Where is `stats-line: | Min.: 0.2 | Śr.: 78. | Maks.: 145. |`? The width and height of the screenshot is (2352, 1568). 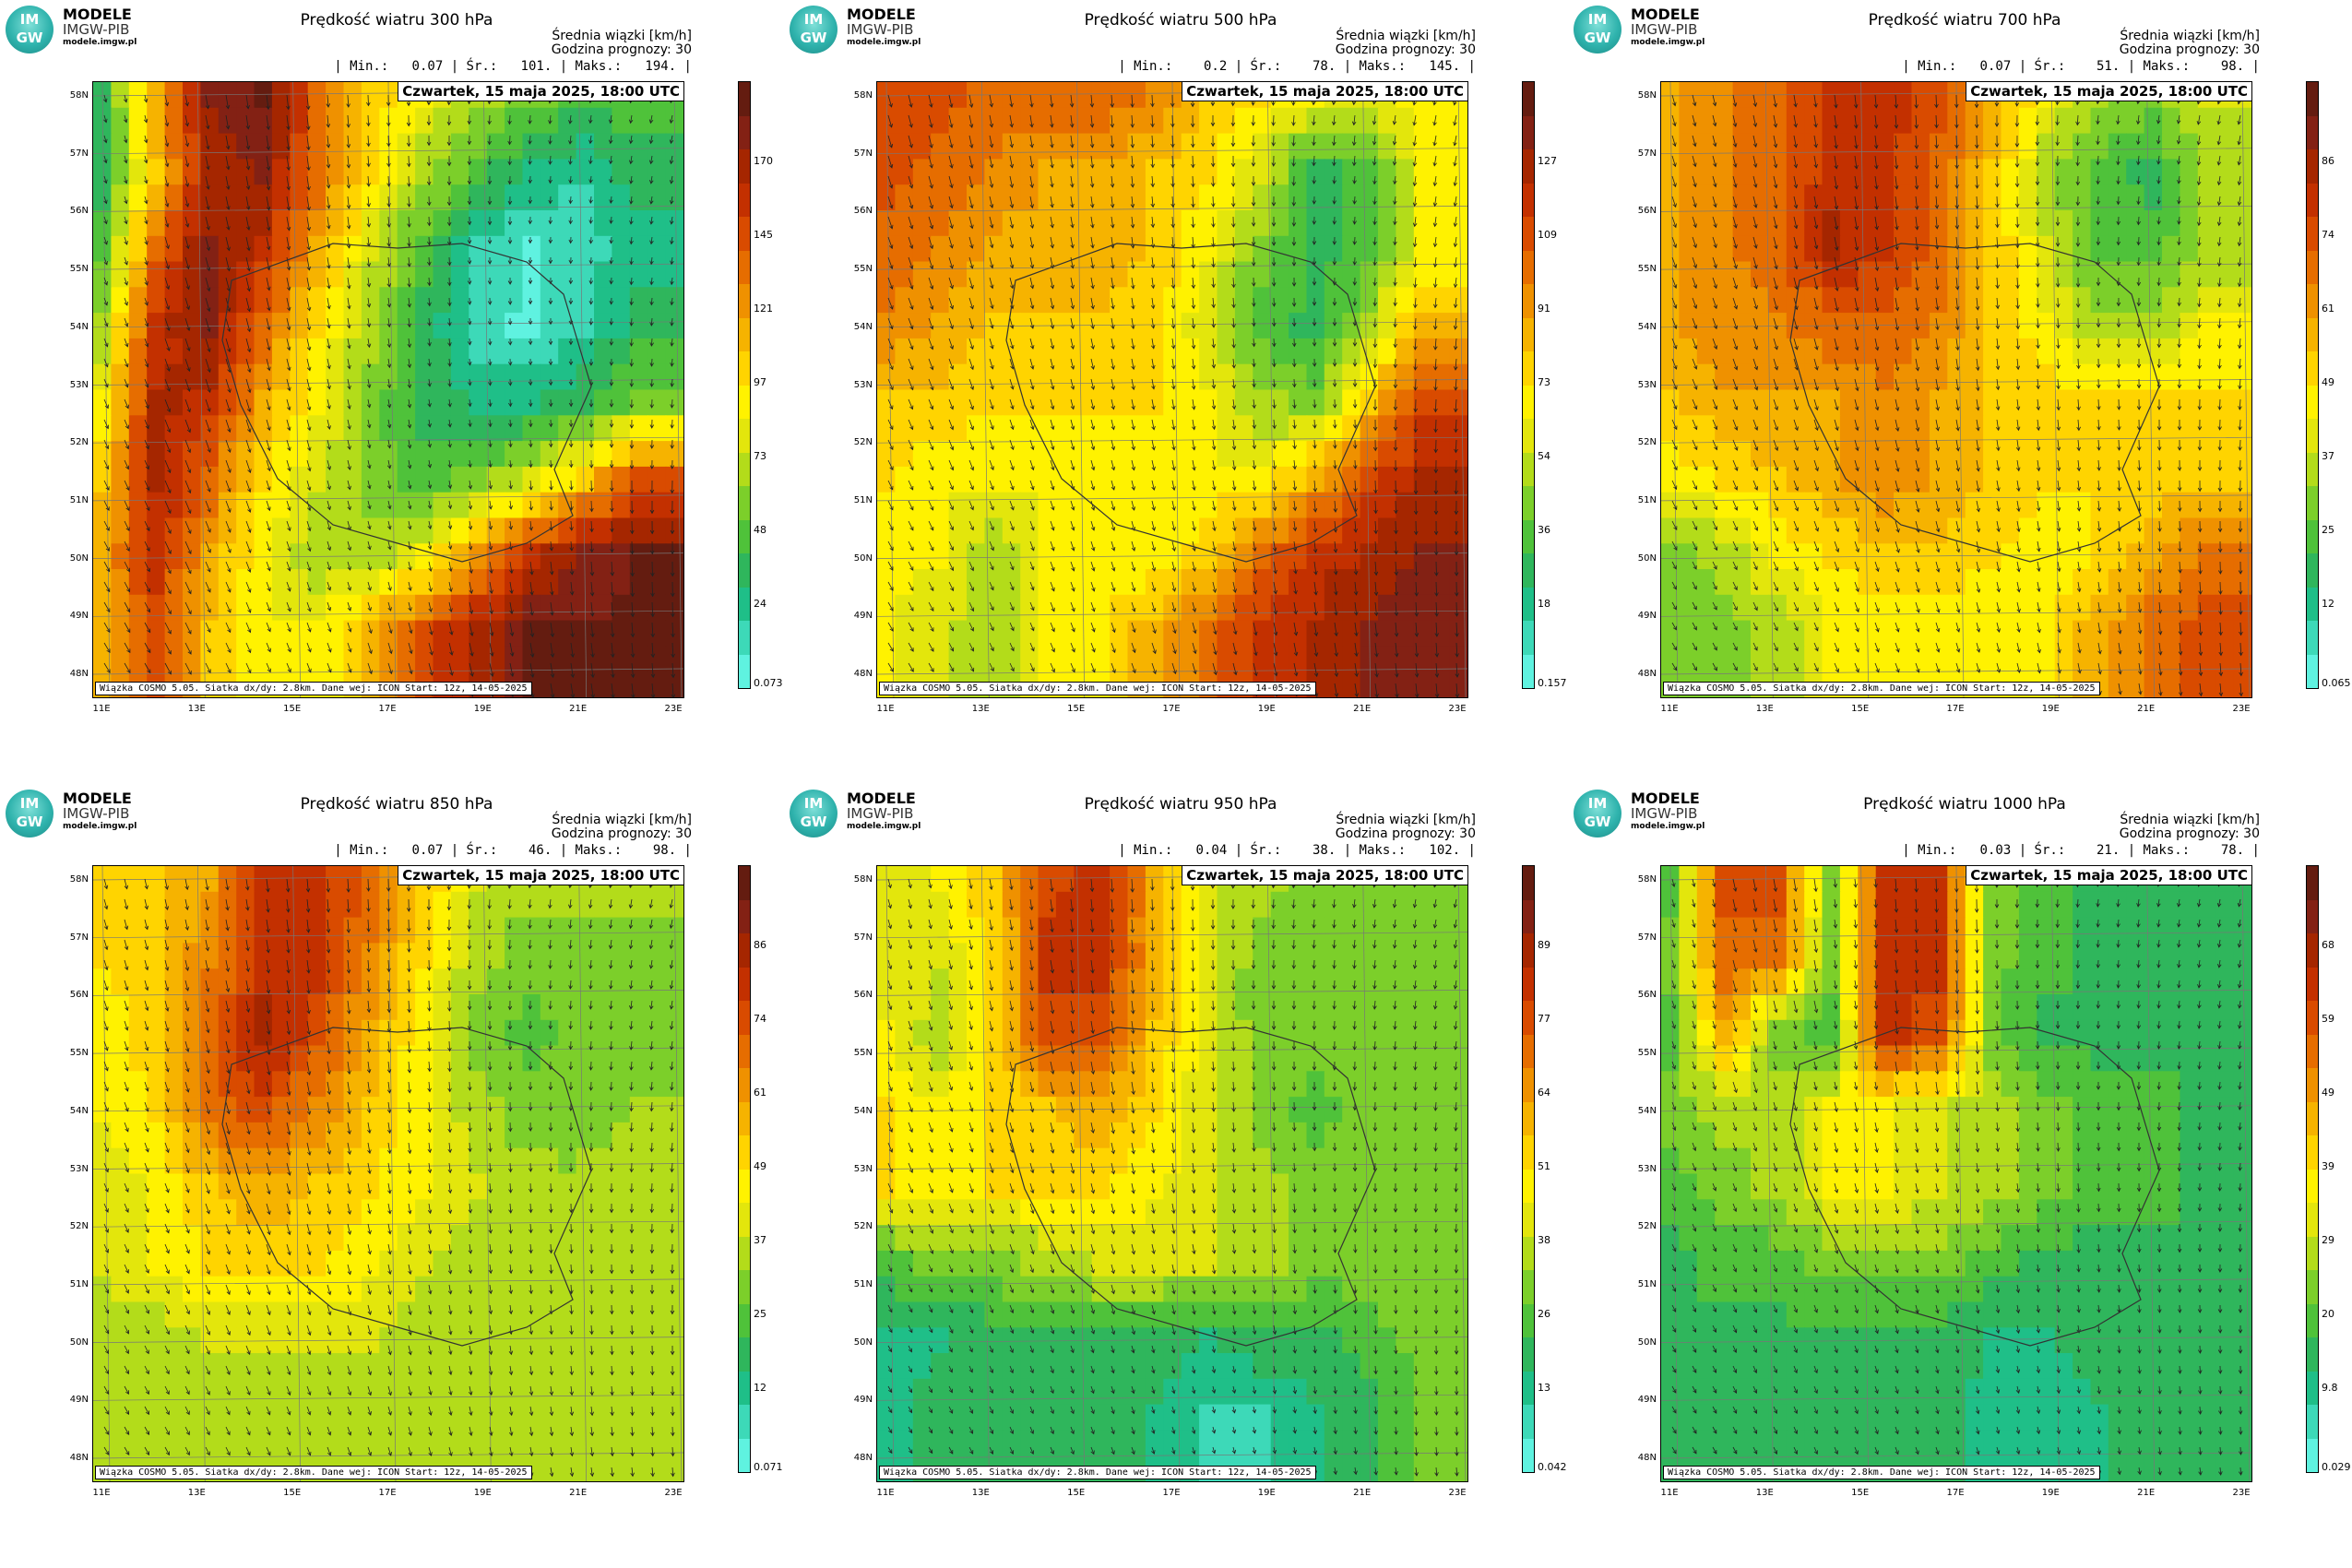
stats-line: | Min.: 0.2 | Śr.: 78. | Maks.: 145. | is located at coordinates (1297, 66).